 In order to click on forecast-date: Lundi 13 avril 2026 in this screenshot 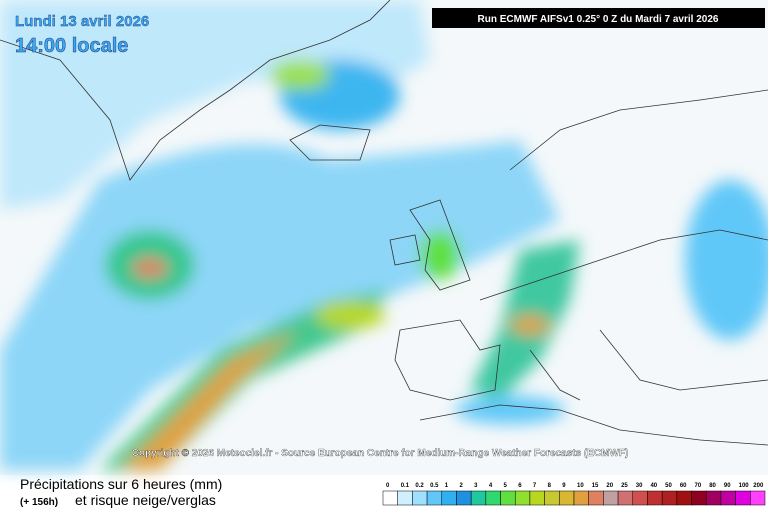, I will do `click(82, 21)`.